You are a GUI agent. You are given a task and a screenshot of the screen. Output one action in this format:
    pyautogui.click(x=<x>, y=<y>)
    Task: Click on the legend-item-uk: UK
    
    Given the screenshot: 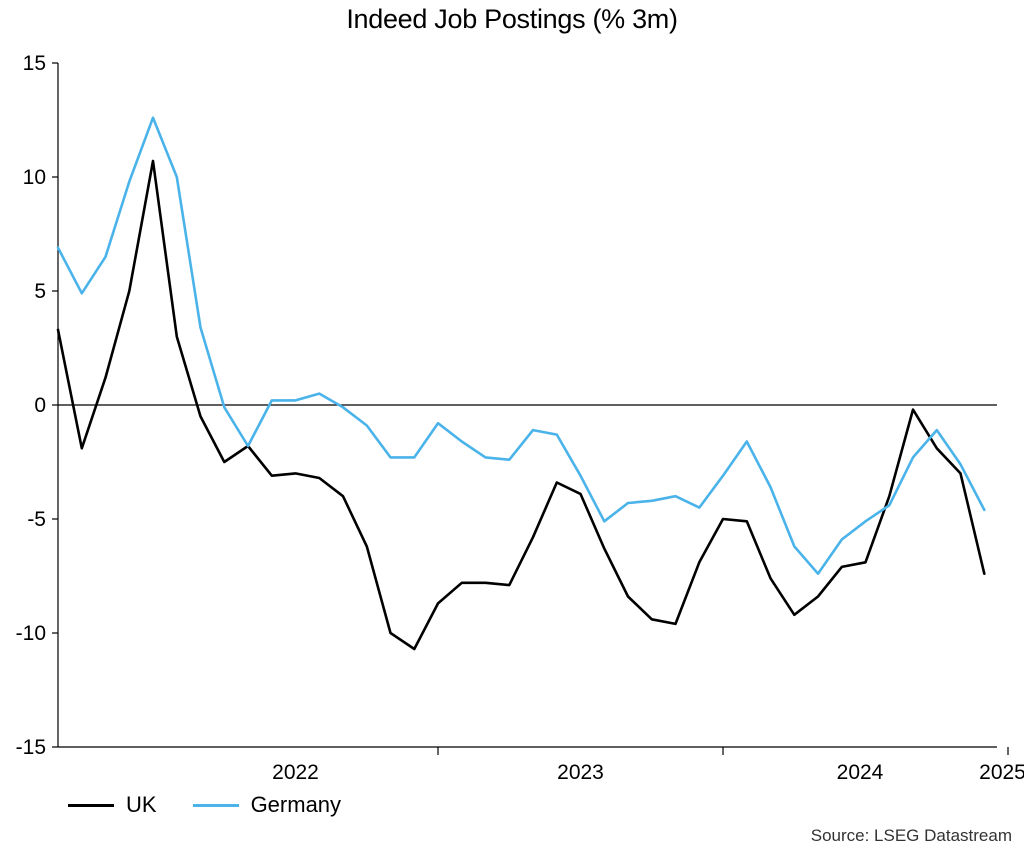 What is the action you would take?
    pyautogui.click(x=112, y=805)
    